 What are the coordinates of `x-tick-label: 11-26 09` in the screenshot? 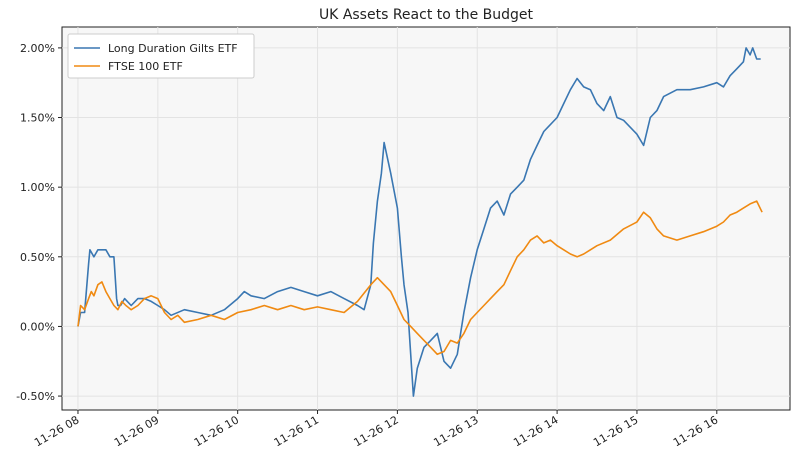 It's located at (136, 431).